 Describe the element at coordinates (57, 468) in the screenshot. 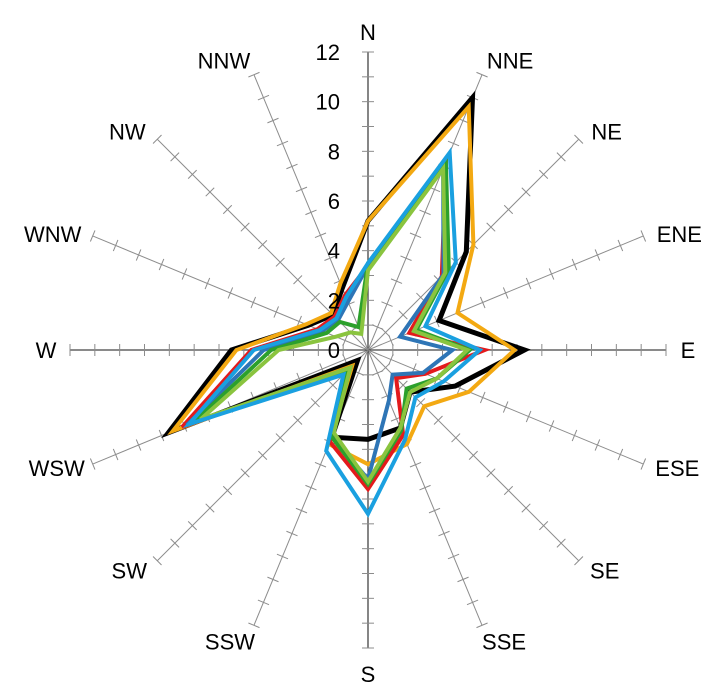

I see `direction-label-wsw: WSW` at that location.